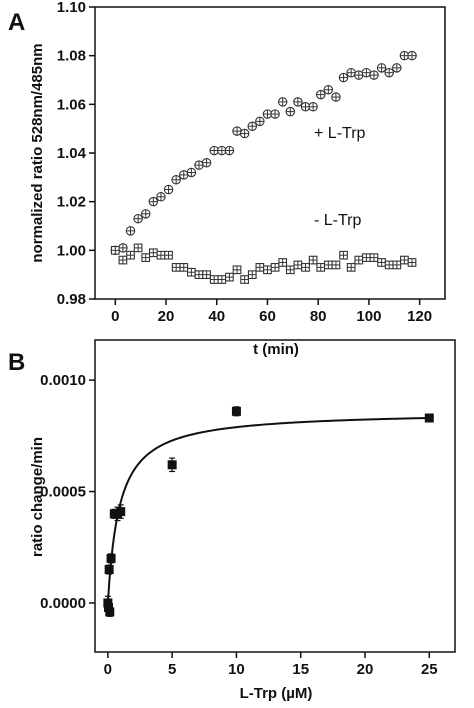 This screenshot has height=708, width=474. Describe the element at coordinates (76, 154) in the screenshot. I see `panel-a-y-ticks: 0.98 1.00 1.02 1.04 1.06 1.08 1.10` at that location.